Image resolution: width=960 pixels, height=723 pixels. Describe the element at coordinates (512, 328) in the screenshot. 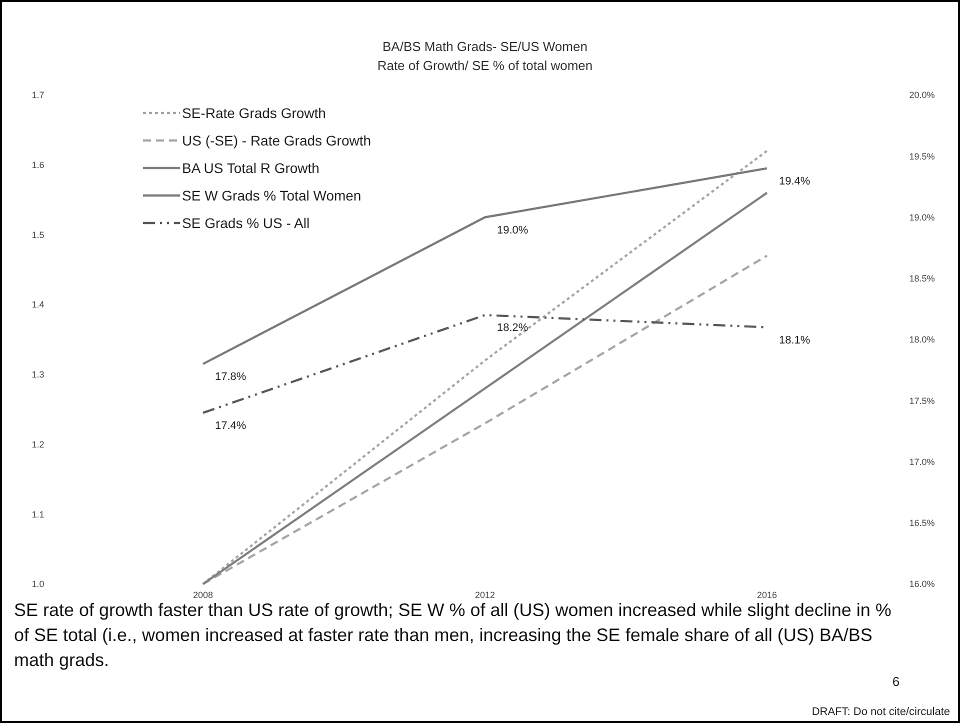

I see `data-label: 18.2%` at that location.